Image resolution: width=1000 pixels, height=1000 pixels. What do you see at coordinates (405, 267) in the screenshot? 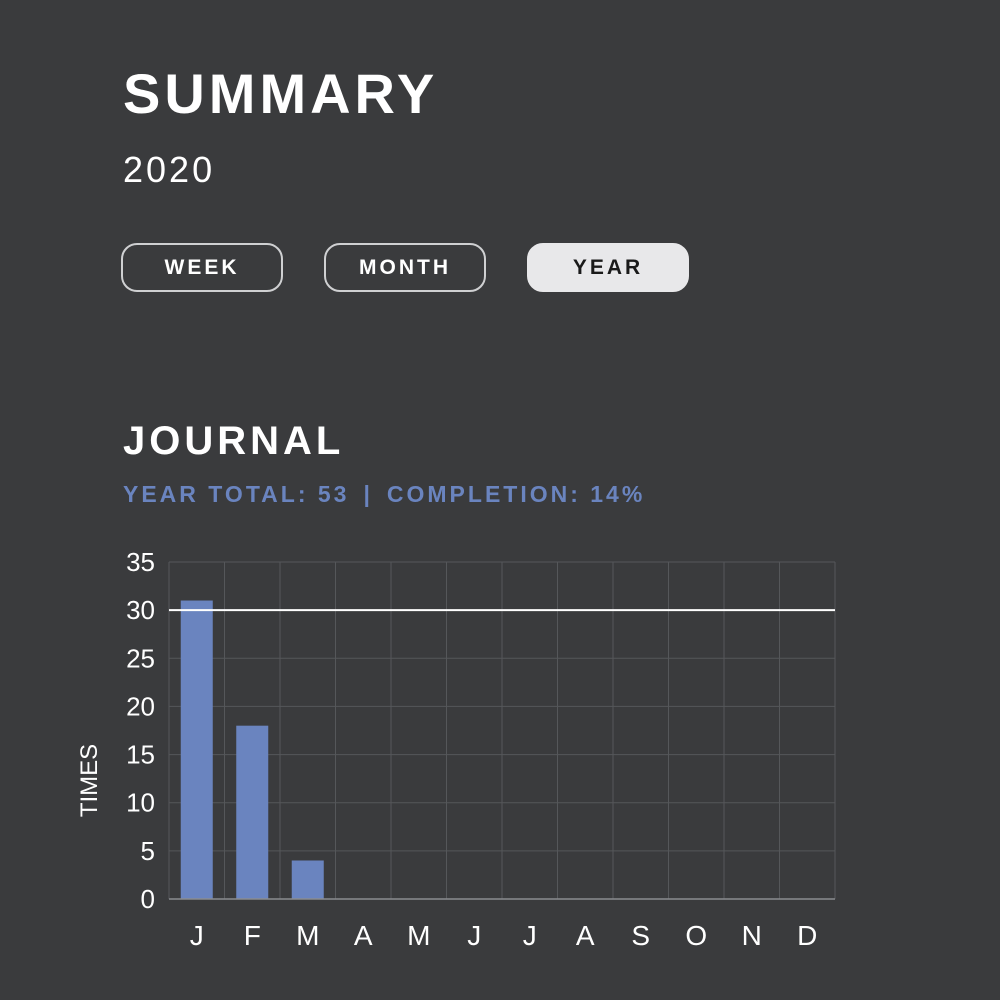
I see `tab-month: MONTH` at bounding box center [405, 267].